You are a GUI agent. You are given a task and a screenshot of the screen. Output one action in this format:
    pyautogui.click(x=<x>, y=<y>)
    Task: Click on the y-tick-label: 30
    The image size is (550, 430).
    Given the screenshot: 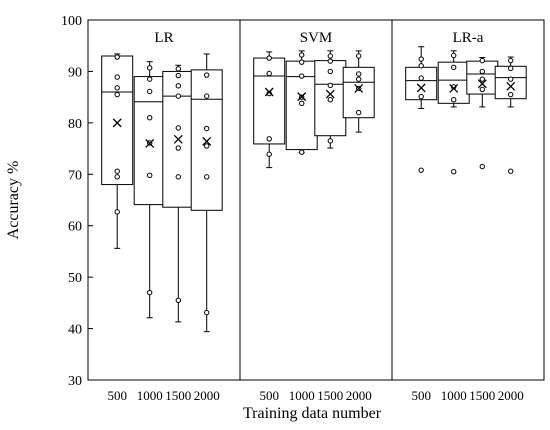 What is the action you would take?
    pyautogui.click(x=75, y=381)
    